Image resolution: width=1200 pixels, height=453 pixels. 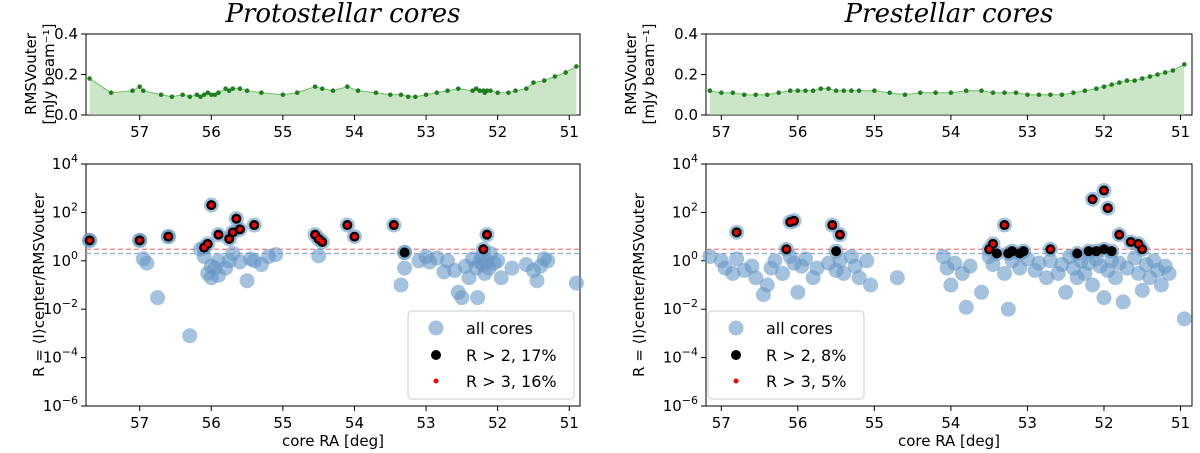 I want to click on pre-top-y-ticks: 0.0 0.2 0.4, so click(x=690, y=74).